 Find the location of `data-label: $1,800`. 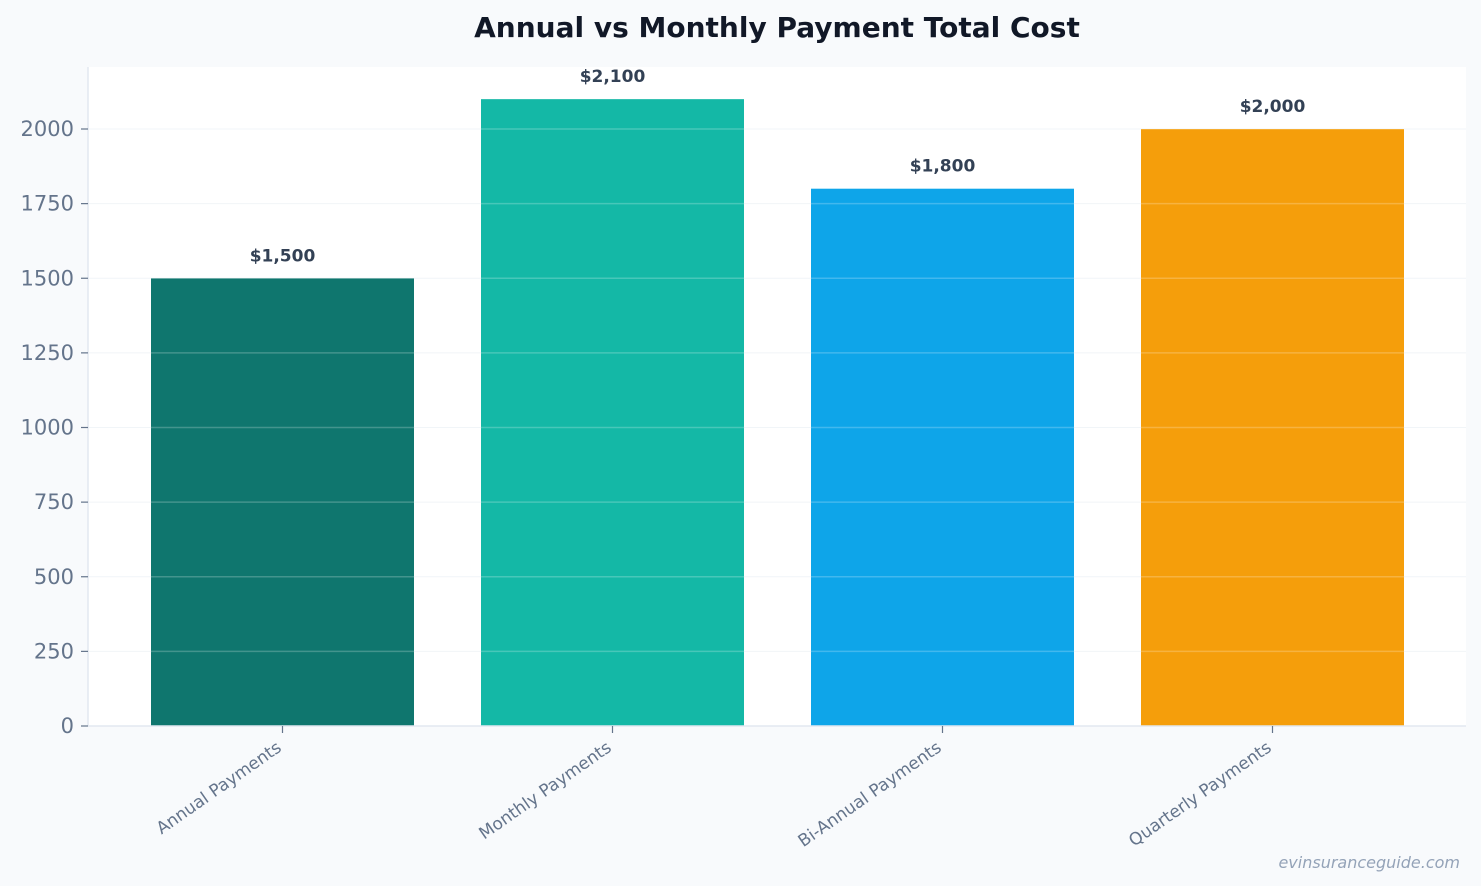

data-label: $1,800 is located at coordinates (943, 167).